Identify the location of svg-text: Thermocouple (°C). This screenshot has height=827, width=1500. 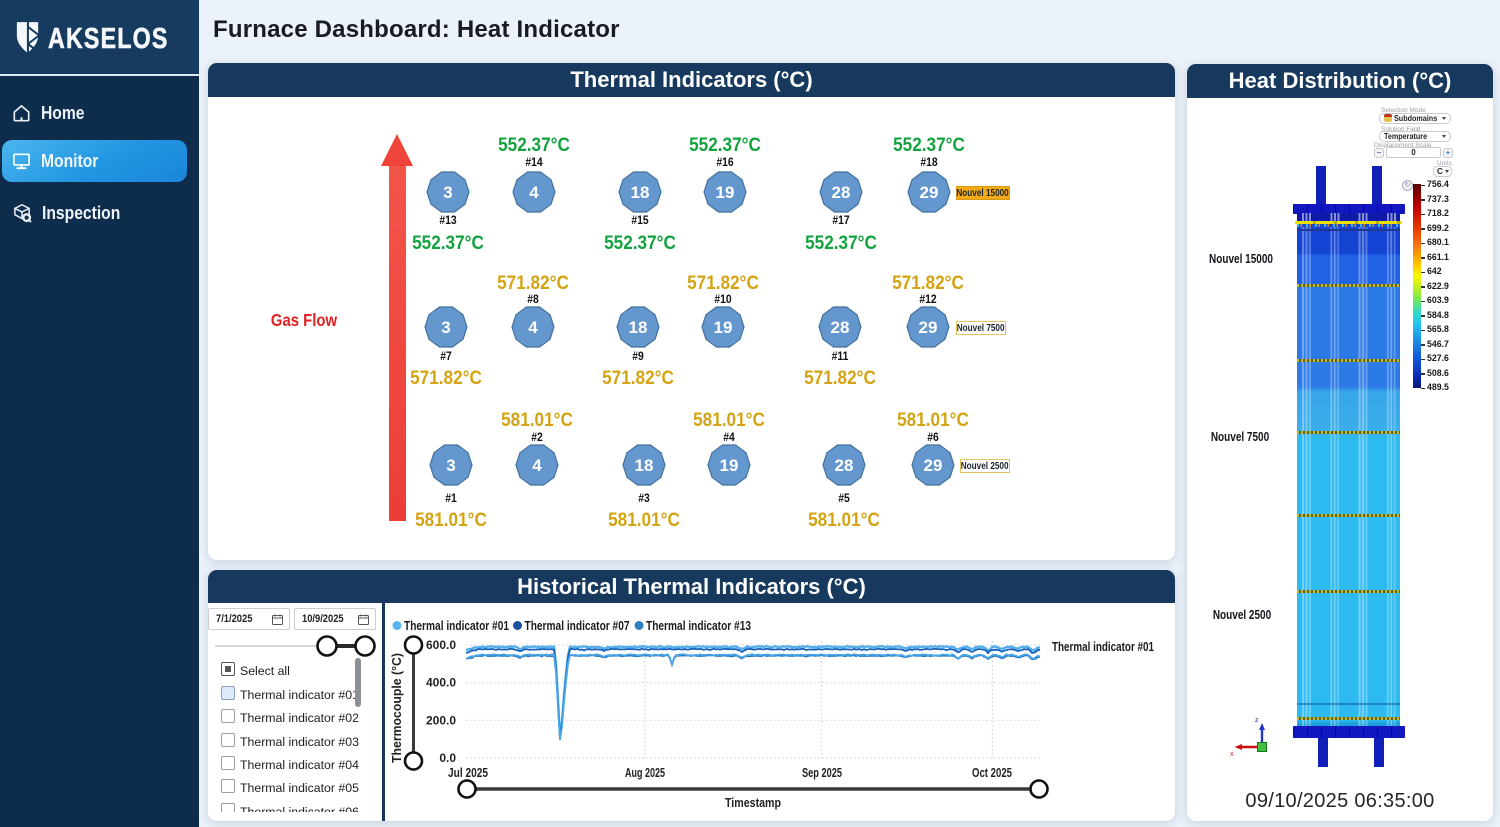
(397, 708).